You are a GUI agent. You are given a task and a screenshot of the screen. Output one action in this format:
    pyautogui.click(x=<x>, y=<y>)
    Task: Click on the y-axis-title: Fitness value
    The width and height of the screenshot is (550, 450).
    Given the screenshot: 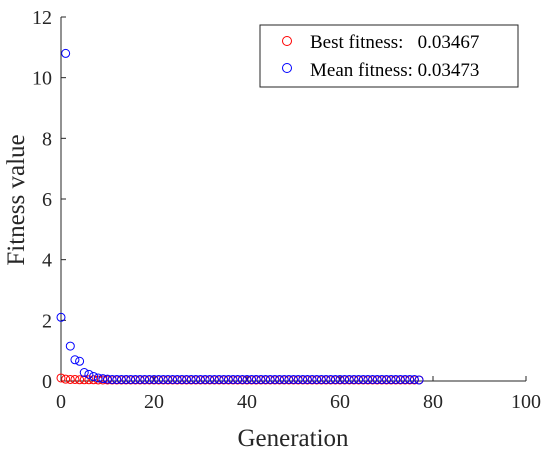 What is the action you would take?
    pyautogui.click(x=16, y=199)
    